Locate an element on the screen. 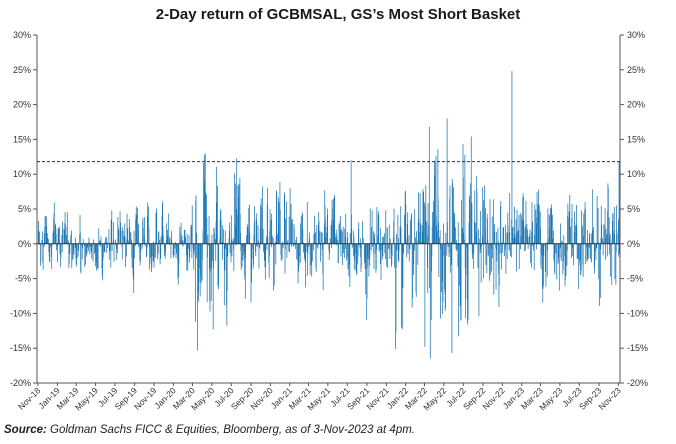 The width and height of the screenshot is (676, 444). y-tick-label-right: 15% is located at coordinates (636, 139).